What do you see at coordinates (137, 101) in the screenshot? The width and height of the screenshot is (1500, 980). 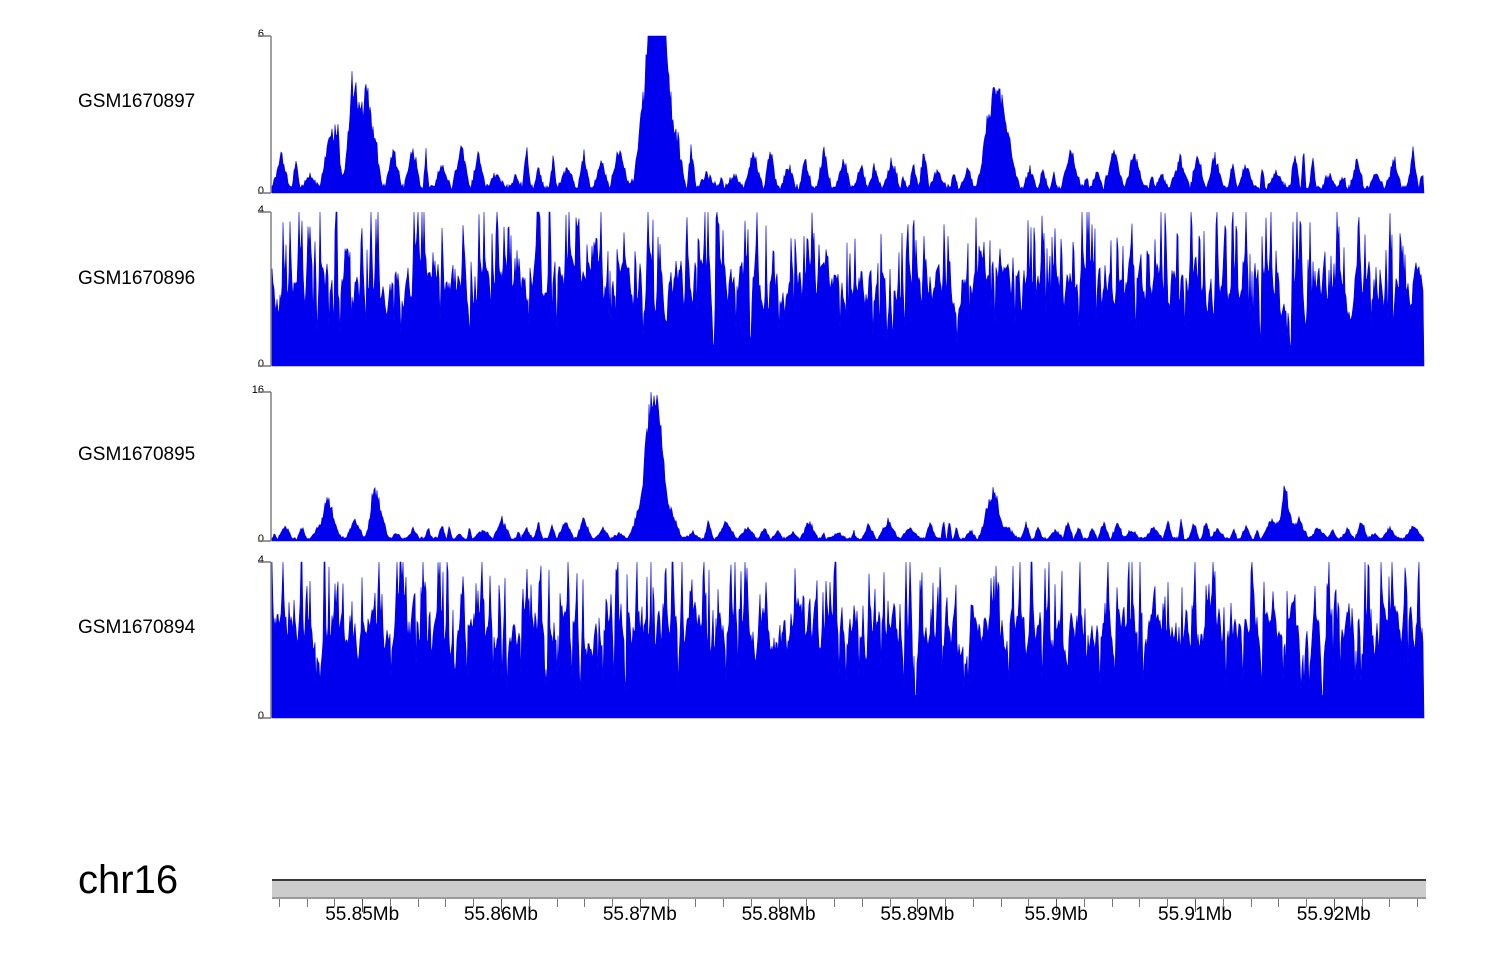 I see `track-label-GSM1670897: GSM1670897` at bounding box center [137, 101].